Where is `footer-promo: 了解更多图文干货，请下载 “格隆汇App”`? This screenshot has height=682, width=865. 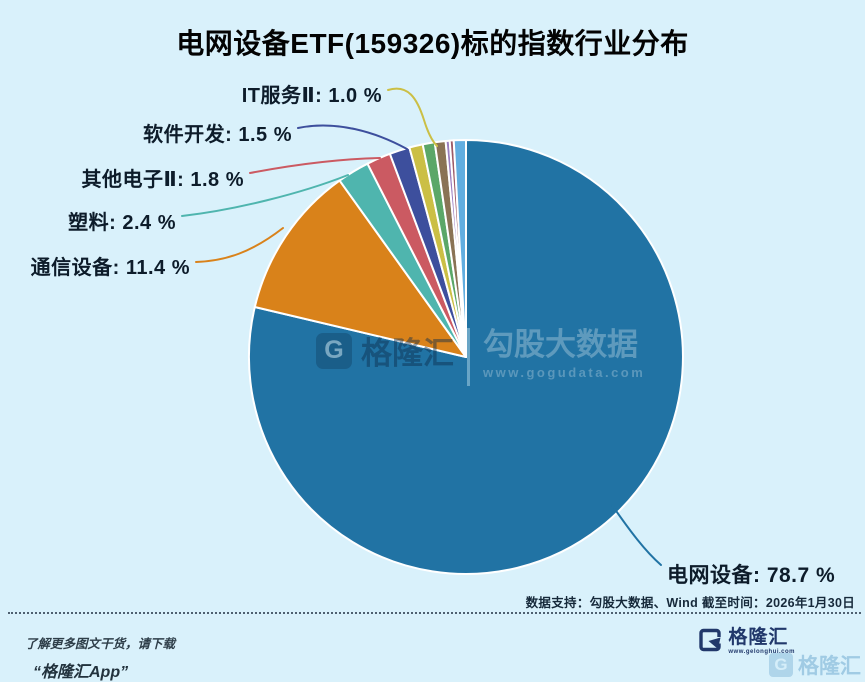
footer-promo: 了解更多图文干货，请下载 “格隆汇App” is located at coordinates (100, 657).